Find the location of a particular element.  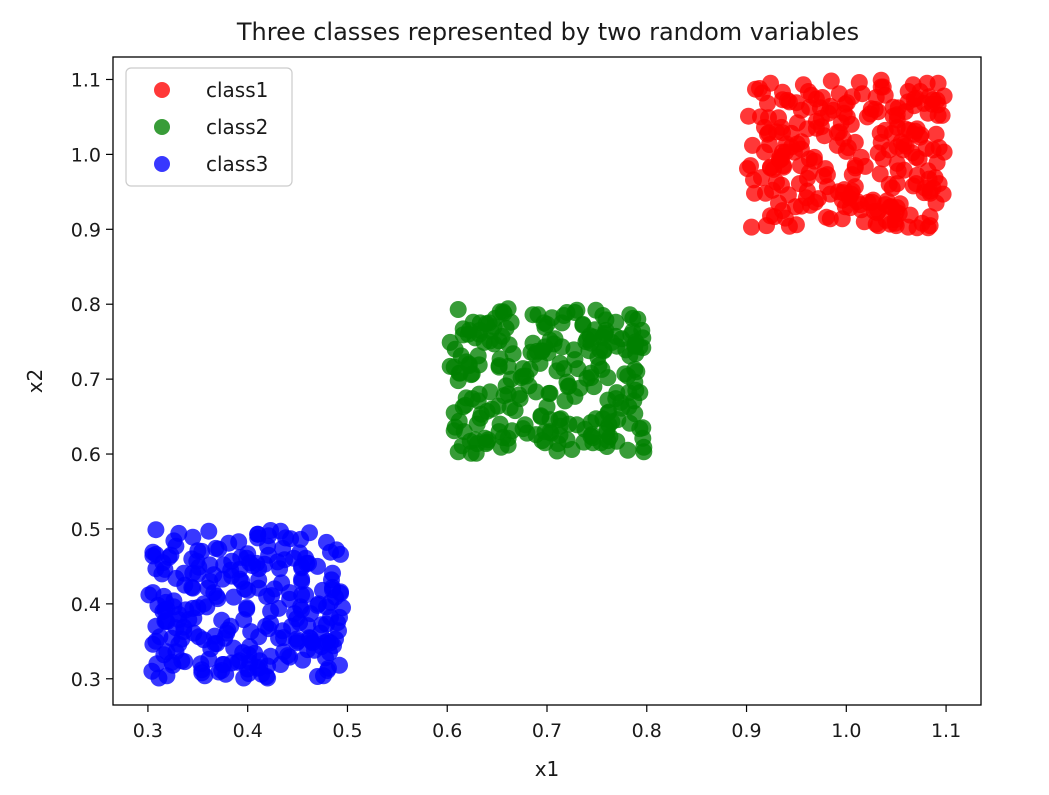

y-tick-label: 1.1 is located at coordinates (86, 80).